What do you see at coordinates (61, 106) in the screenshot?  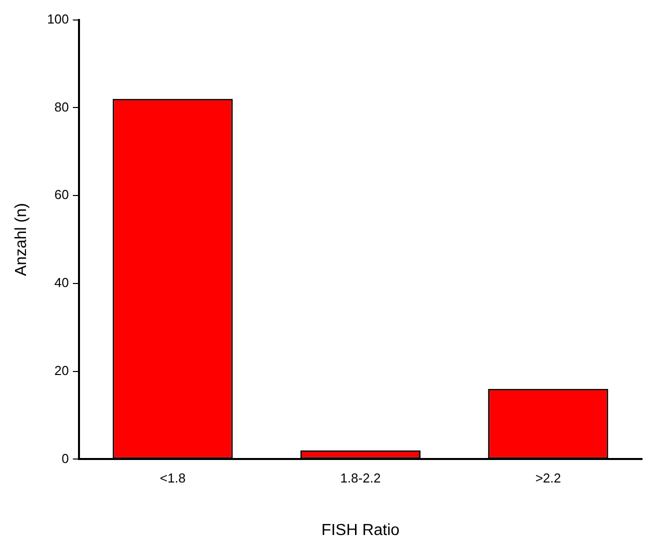 I see `y-tick-label: 80` at bounding box center [61, 106].